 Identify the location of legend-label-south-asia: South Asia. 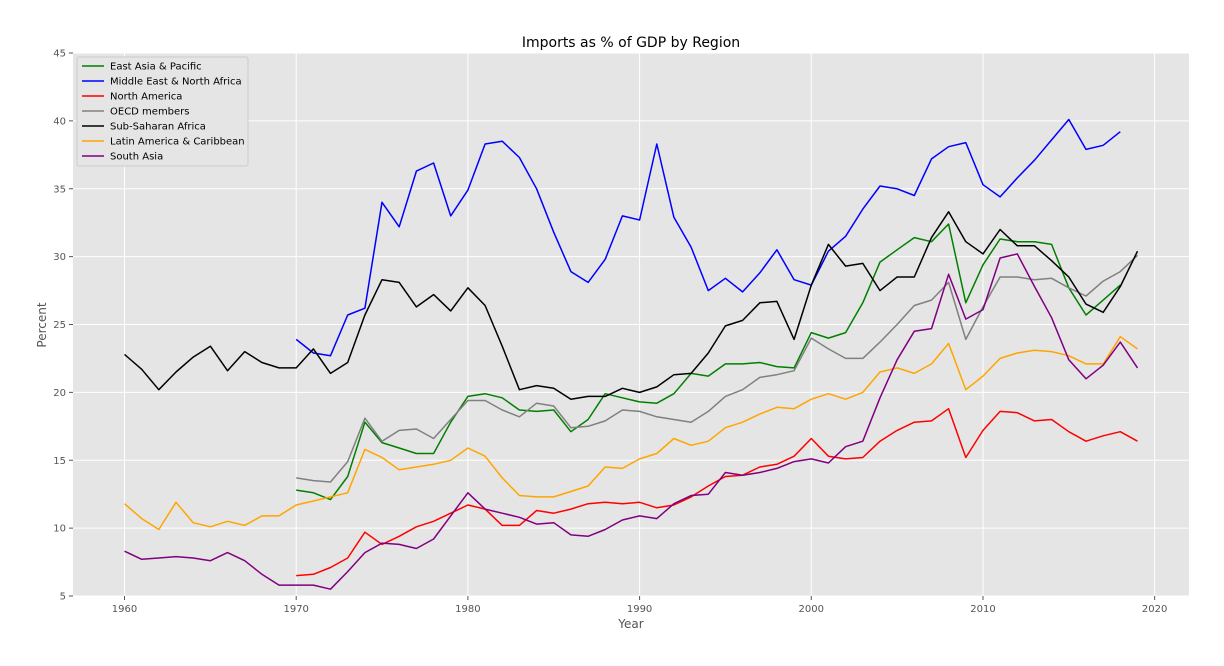
(136, 157).